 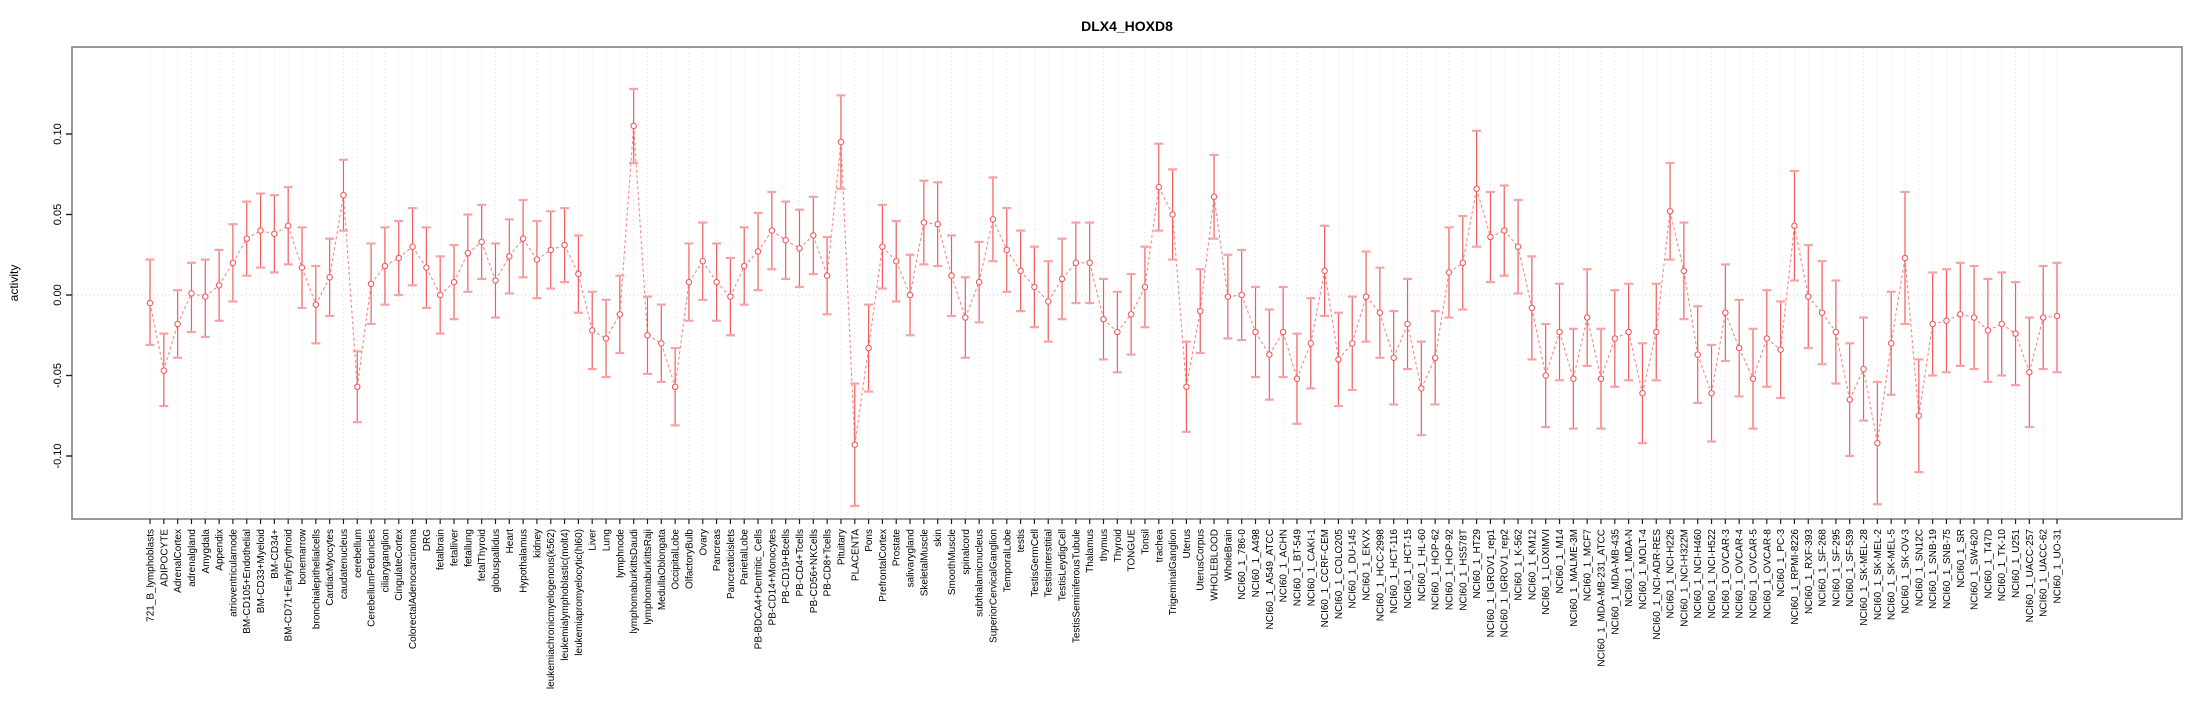 I want to click on x-tick-label: globuspallidus, so click(x=496, y=560).